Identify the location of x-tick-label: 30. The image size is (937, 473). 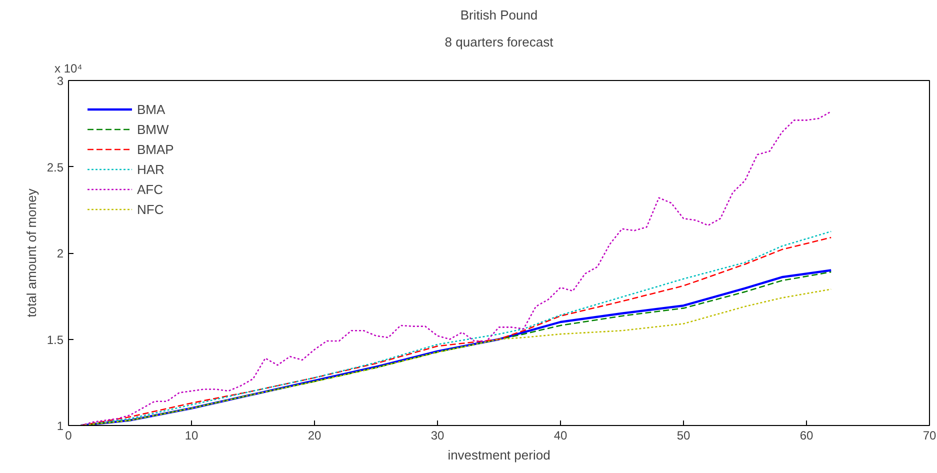
(437, 435).